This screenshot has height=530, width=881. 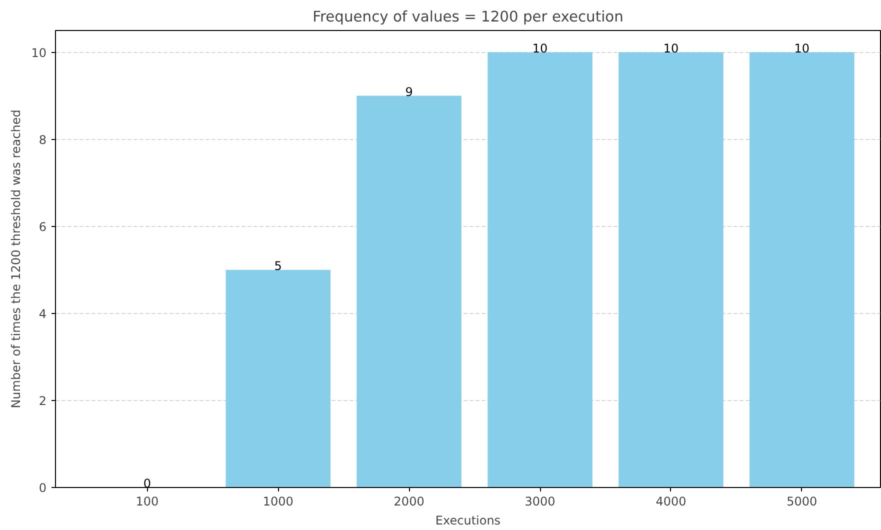 What do you see at coordinates (42, 227) in the screenshot?
I see `y-tick-label: 6` at bounding box center [42, 227].